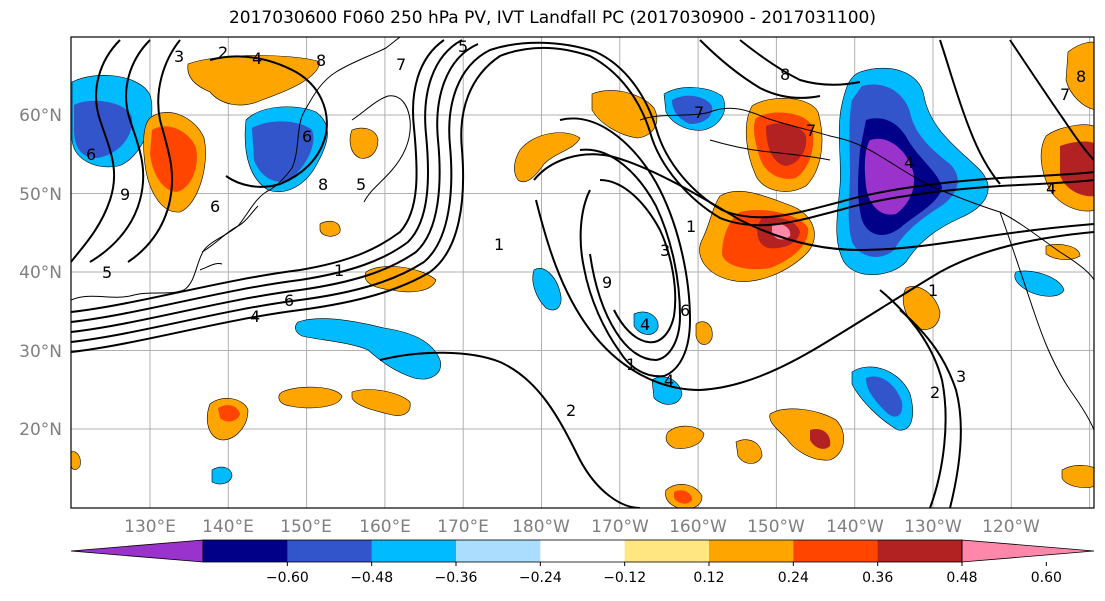 The width and height of the screenshot is (1105, 601). What do you see at coordinates (691, 226) in the screenshot?
I see `clabel-13: 1` at bounding box center [691, 226].